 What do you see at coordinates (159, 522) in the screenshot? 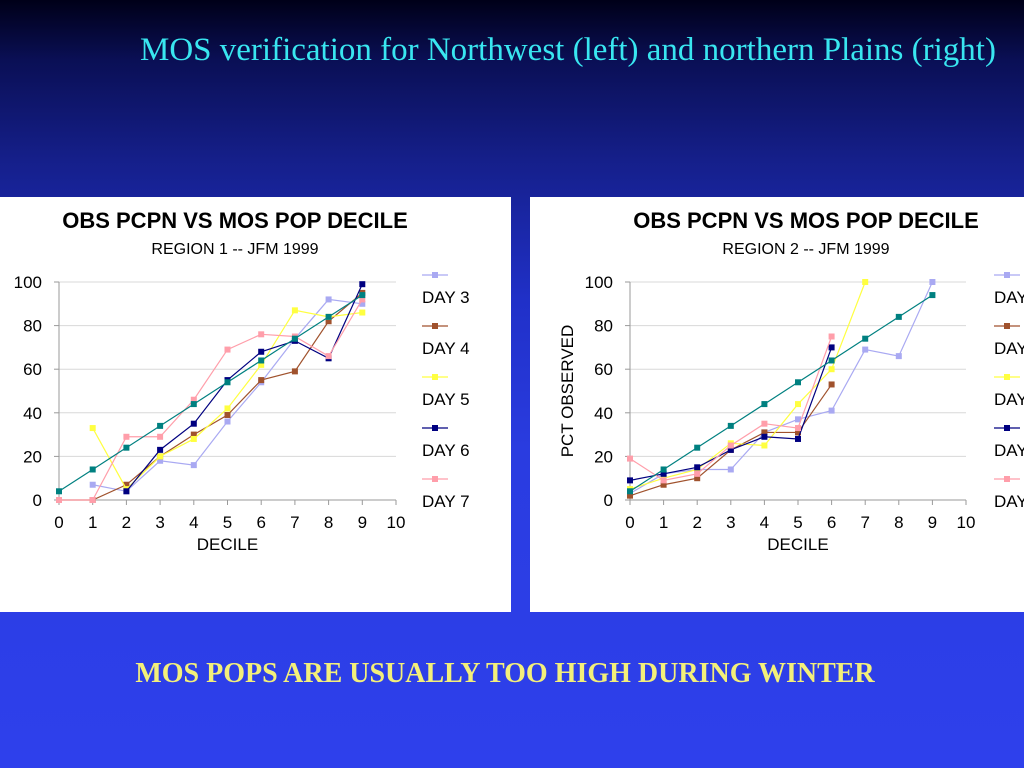
I see `x-tick-label: 3` at bounding box center [159, 522].